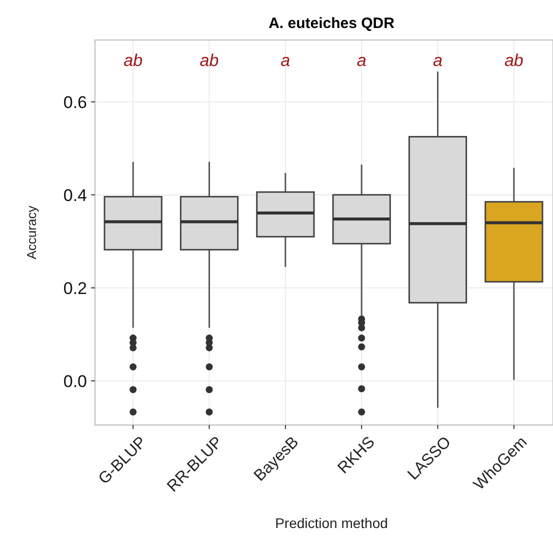 This screenshot has width=553, height=537. What do you see at coordinates (75, 102) in the screenshot?
I see `y-tick-label: 0.6` at bounding box center [75, 102].